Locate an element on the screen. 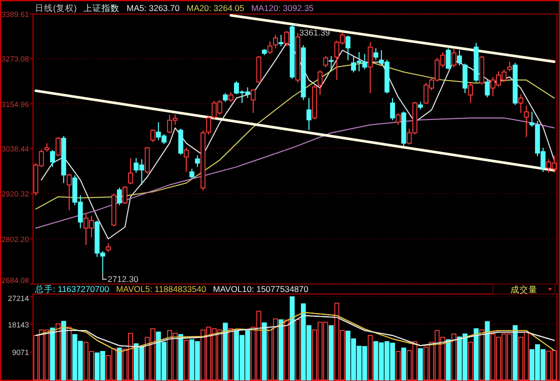 The height and width of the screenshot is (381, 560). text: MA5: 3263.70 is located at coordinates (153, 8).